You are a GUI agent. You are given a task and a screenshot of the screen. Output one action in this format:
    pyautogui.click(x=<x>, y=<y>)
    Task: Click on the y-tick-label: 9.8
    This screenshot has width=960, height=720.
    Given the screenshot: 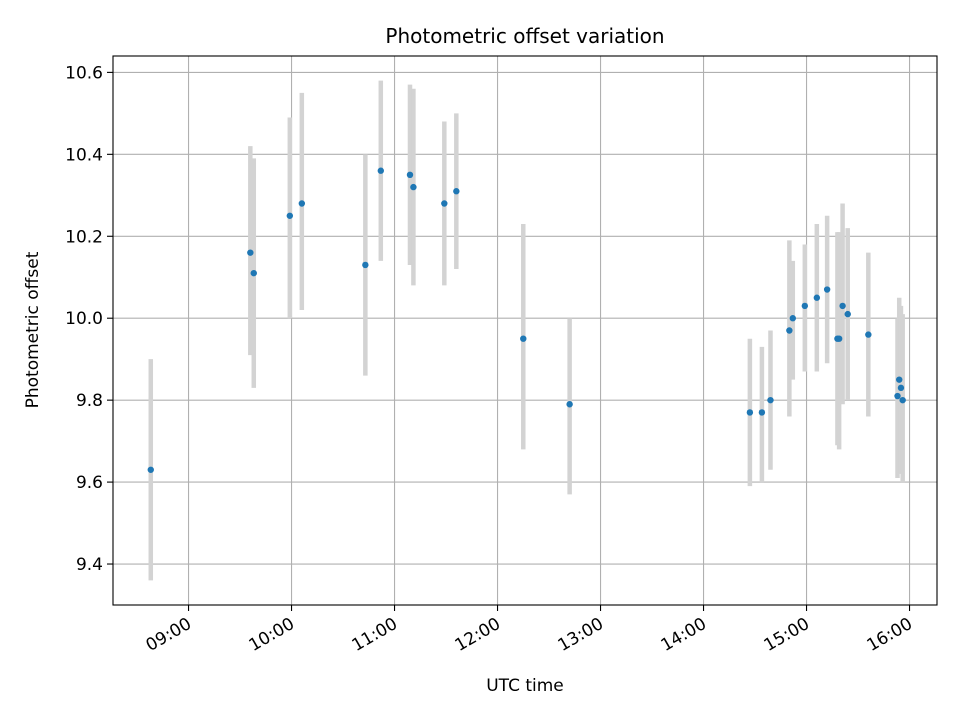 What is the action you would take?
    pyautogui.click(x=89, y=401)
    